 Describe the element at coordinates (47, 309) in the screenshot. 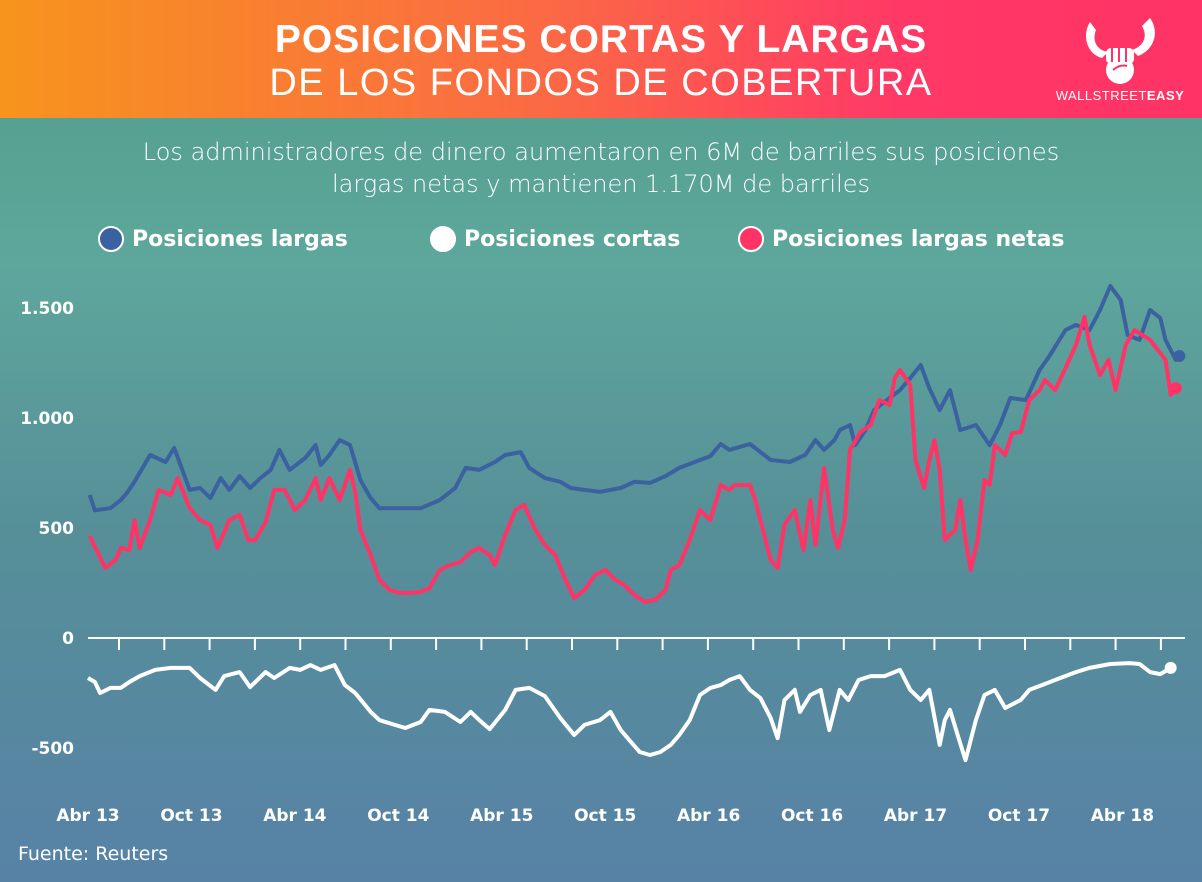

I see `y-tick-label: 1.500` at that location.